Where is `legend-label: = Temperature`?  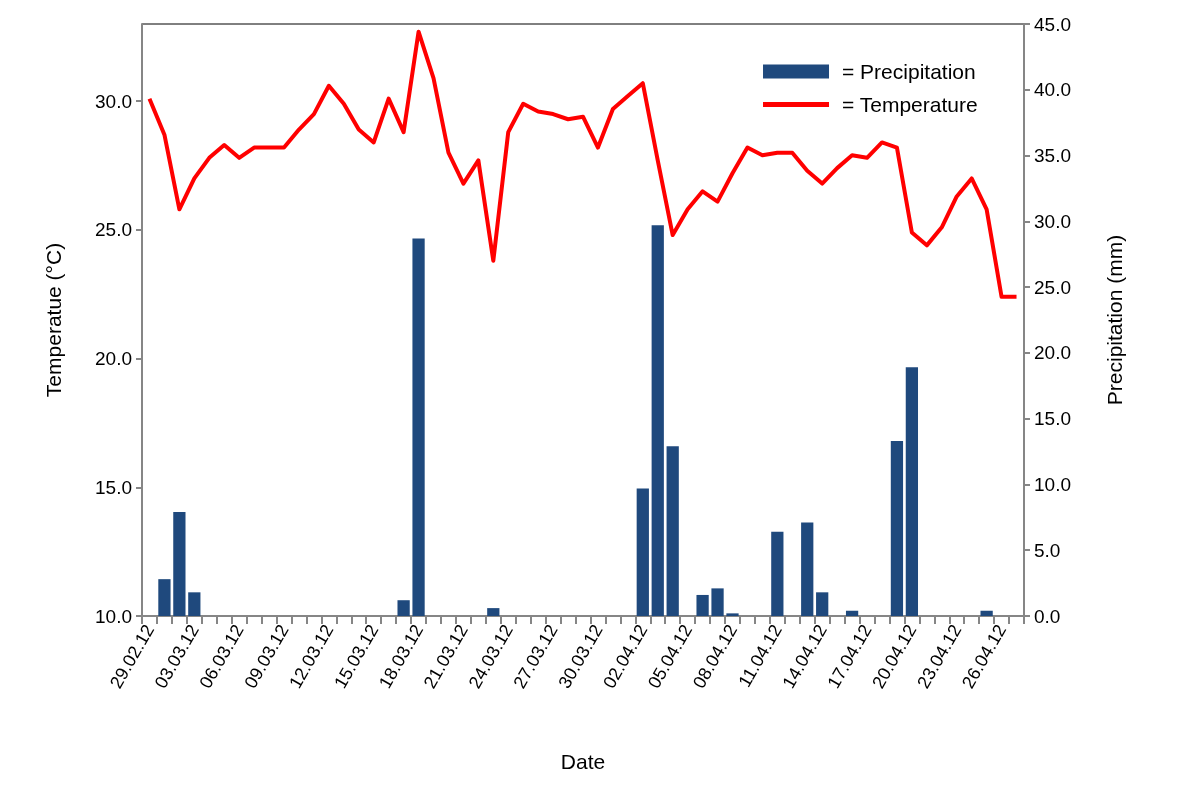 legend-label: = Temperature is located at coordinates (910, 104).